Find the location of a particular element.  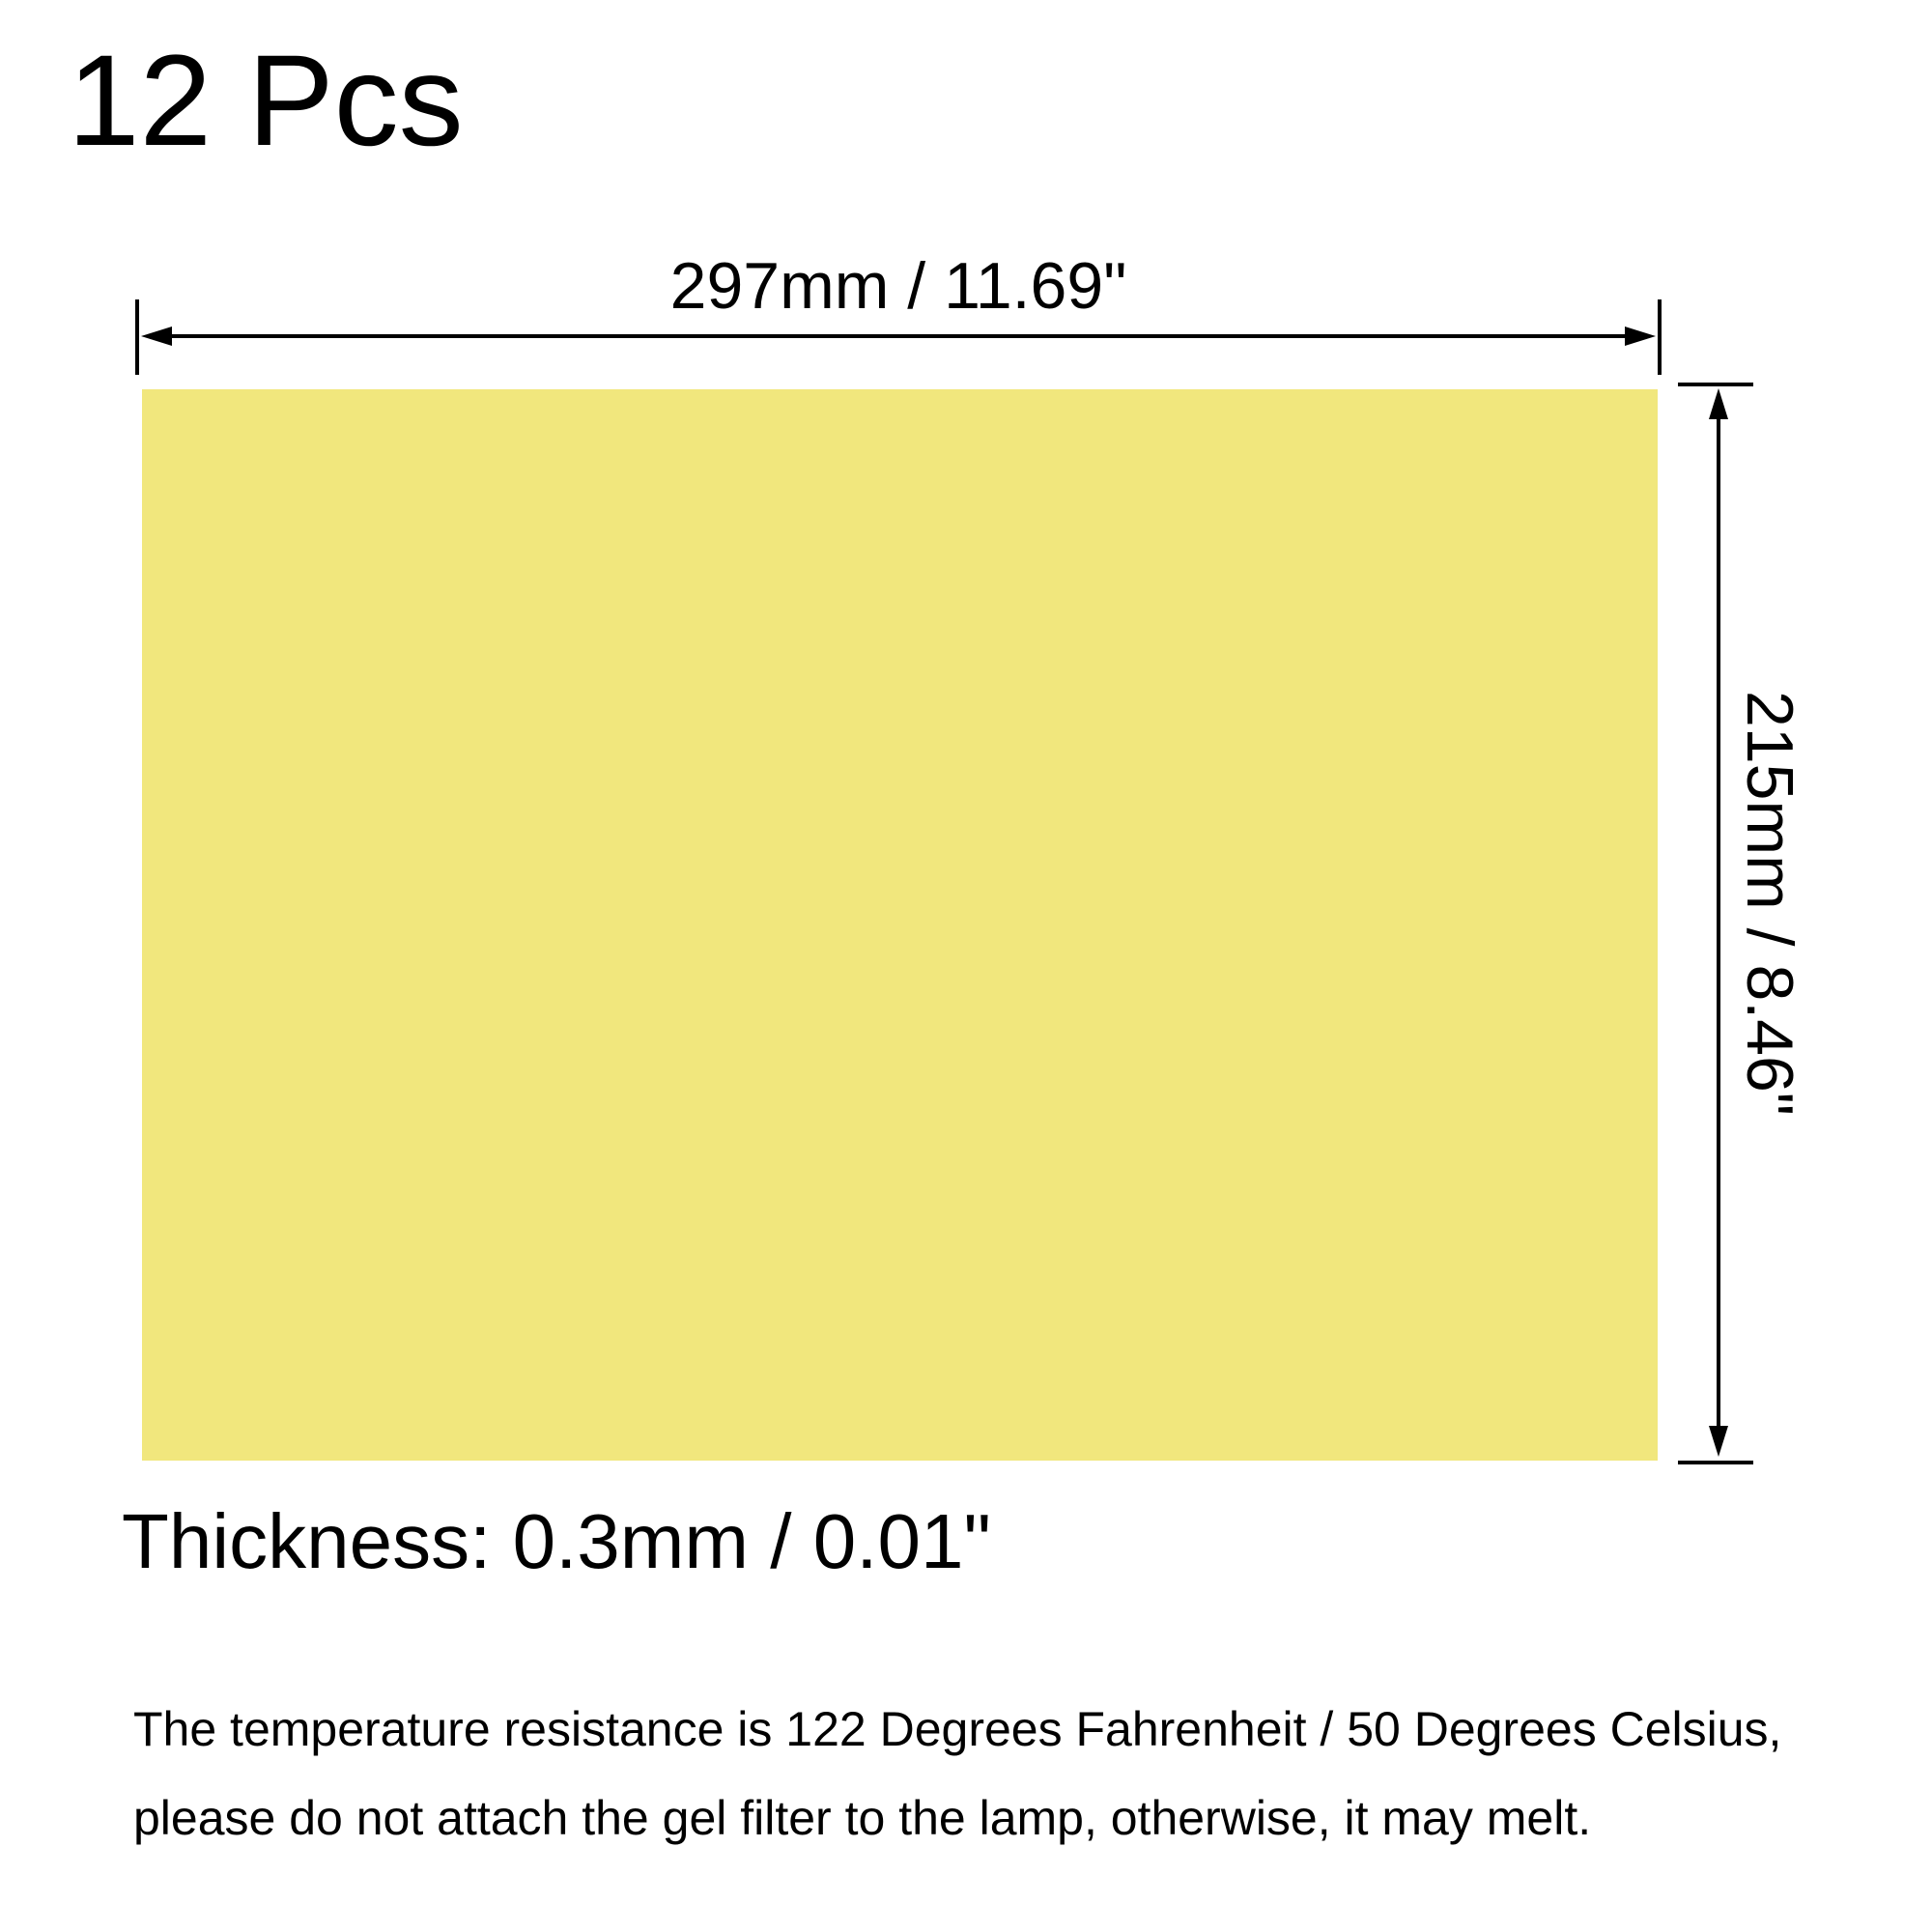

arrowhead-right-icon is located at coordinates (1640, 336).